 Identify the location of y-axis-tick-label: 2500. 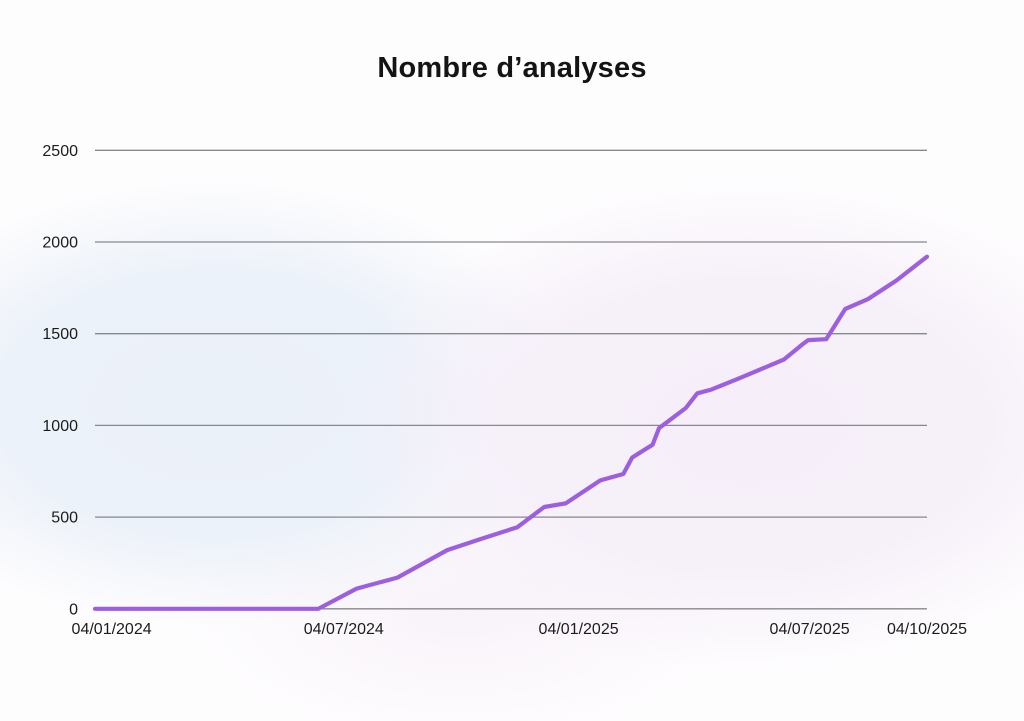
(60, 151).